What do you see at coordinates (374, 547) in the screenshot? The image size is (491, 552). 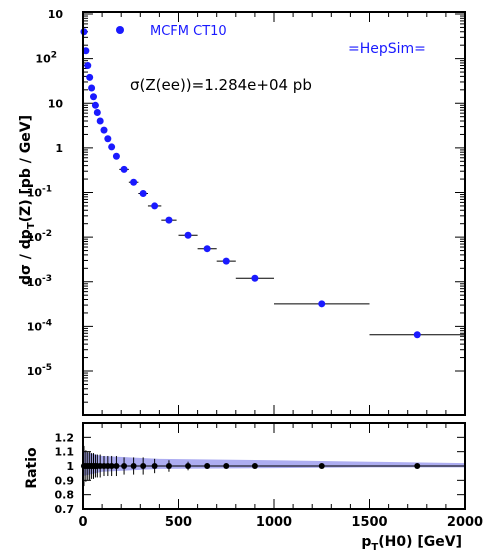 I see `x-axis-title-subscript: T` at bounding box center [374, 547].